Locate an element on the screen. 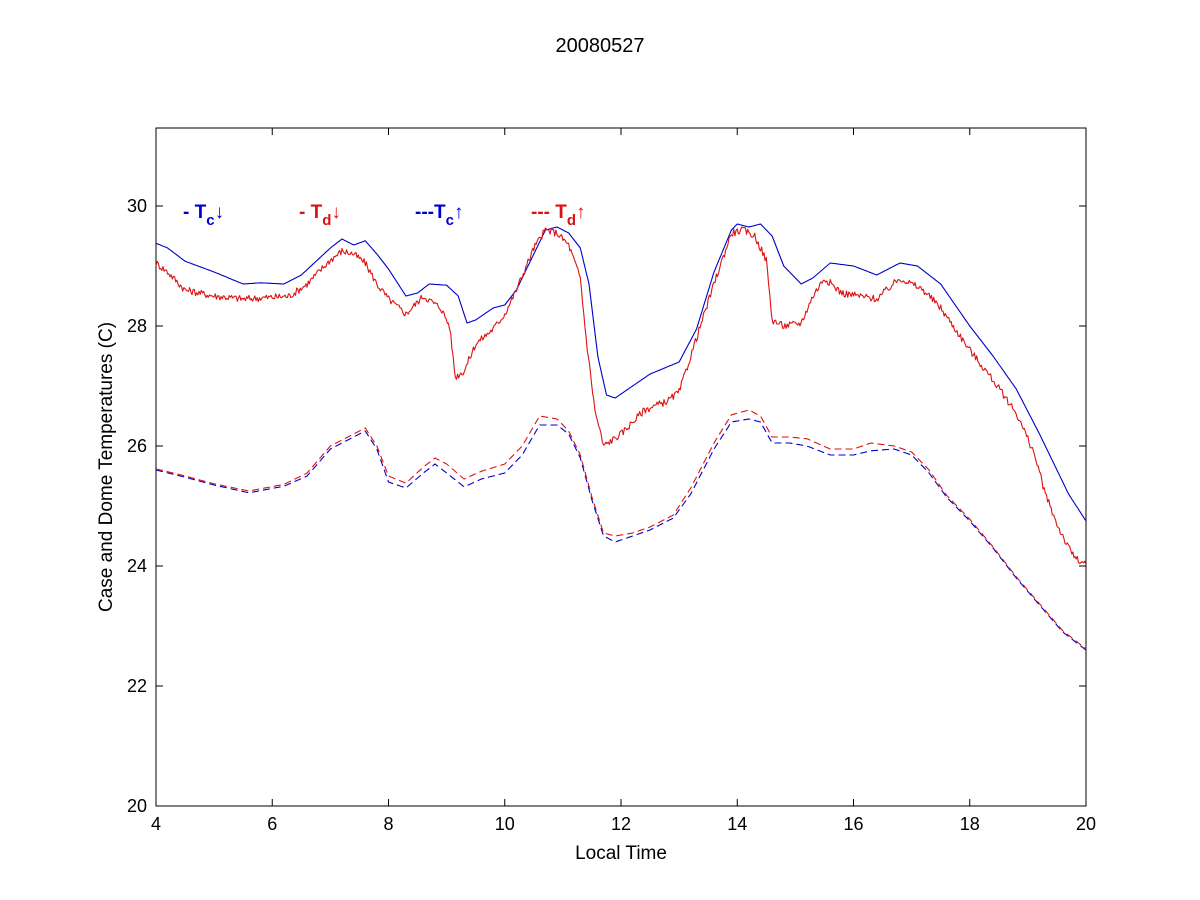 The image size is (1200, 900). x-tick-label: 4 is located at coordinates (156, 824).